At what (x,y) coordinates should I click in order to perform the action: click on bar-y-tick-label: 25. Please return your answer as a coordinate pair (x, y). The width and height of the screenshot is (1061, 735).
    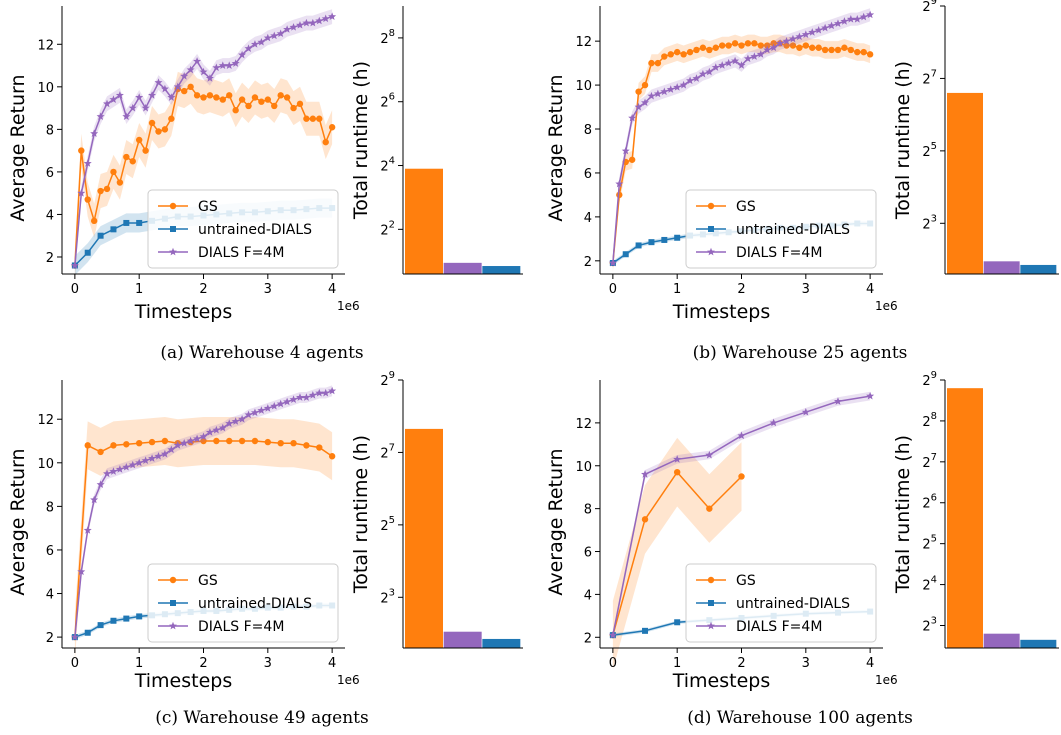
    Looking at the image, I should click on (929, 150).